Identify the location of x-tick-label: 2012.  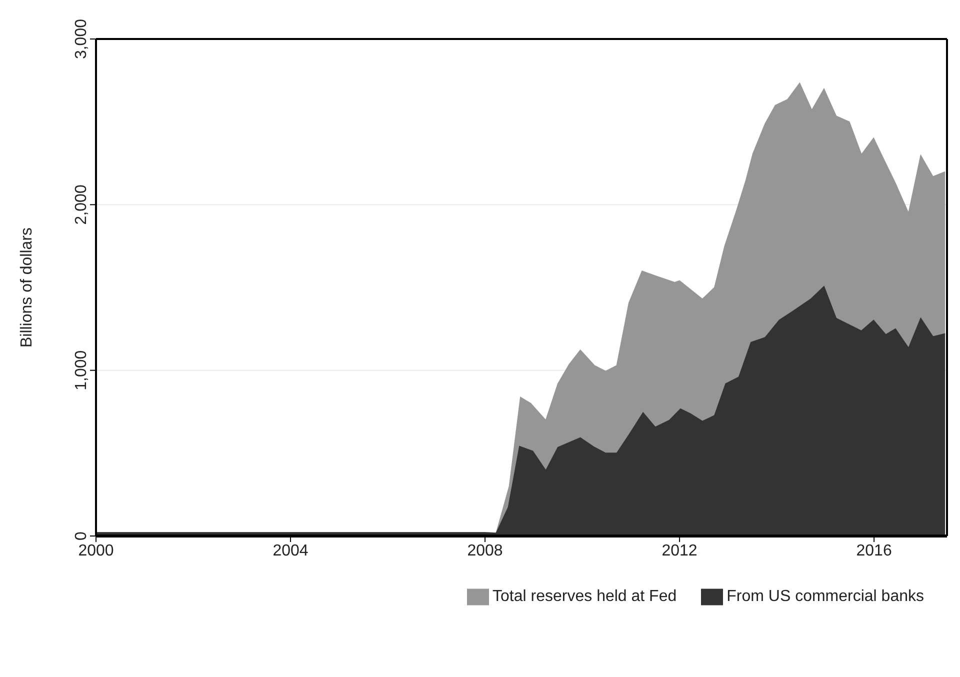
(680, 551).